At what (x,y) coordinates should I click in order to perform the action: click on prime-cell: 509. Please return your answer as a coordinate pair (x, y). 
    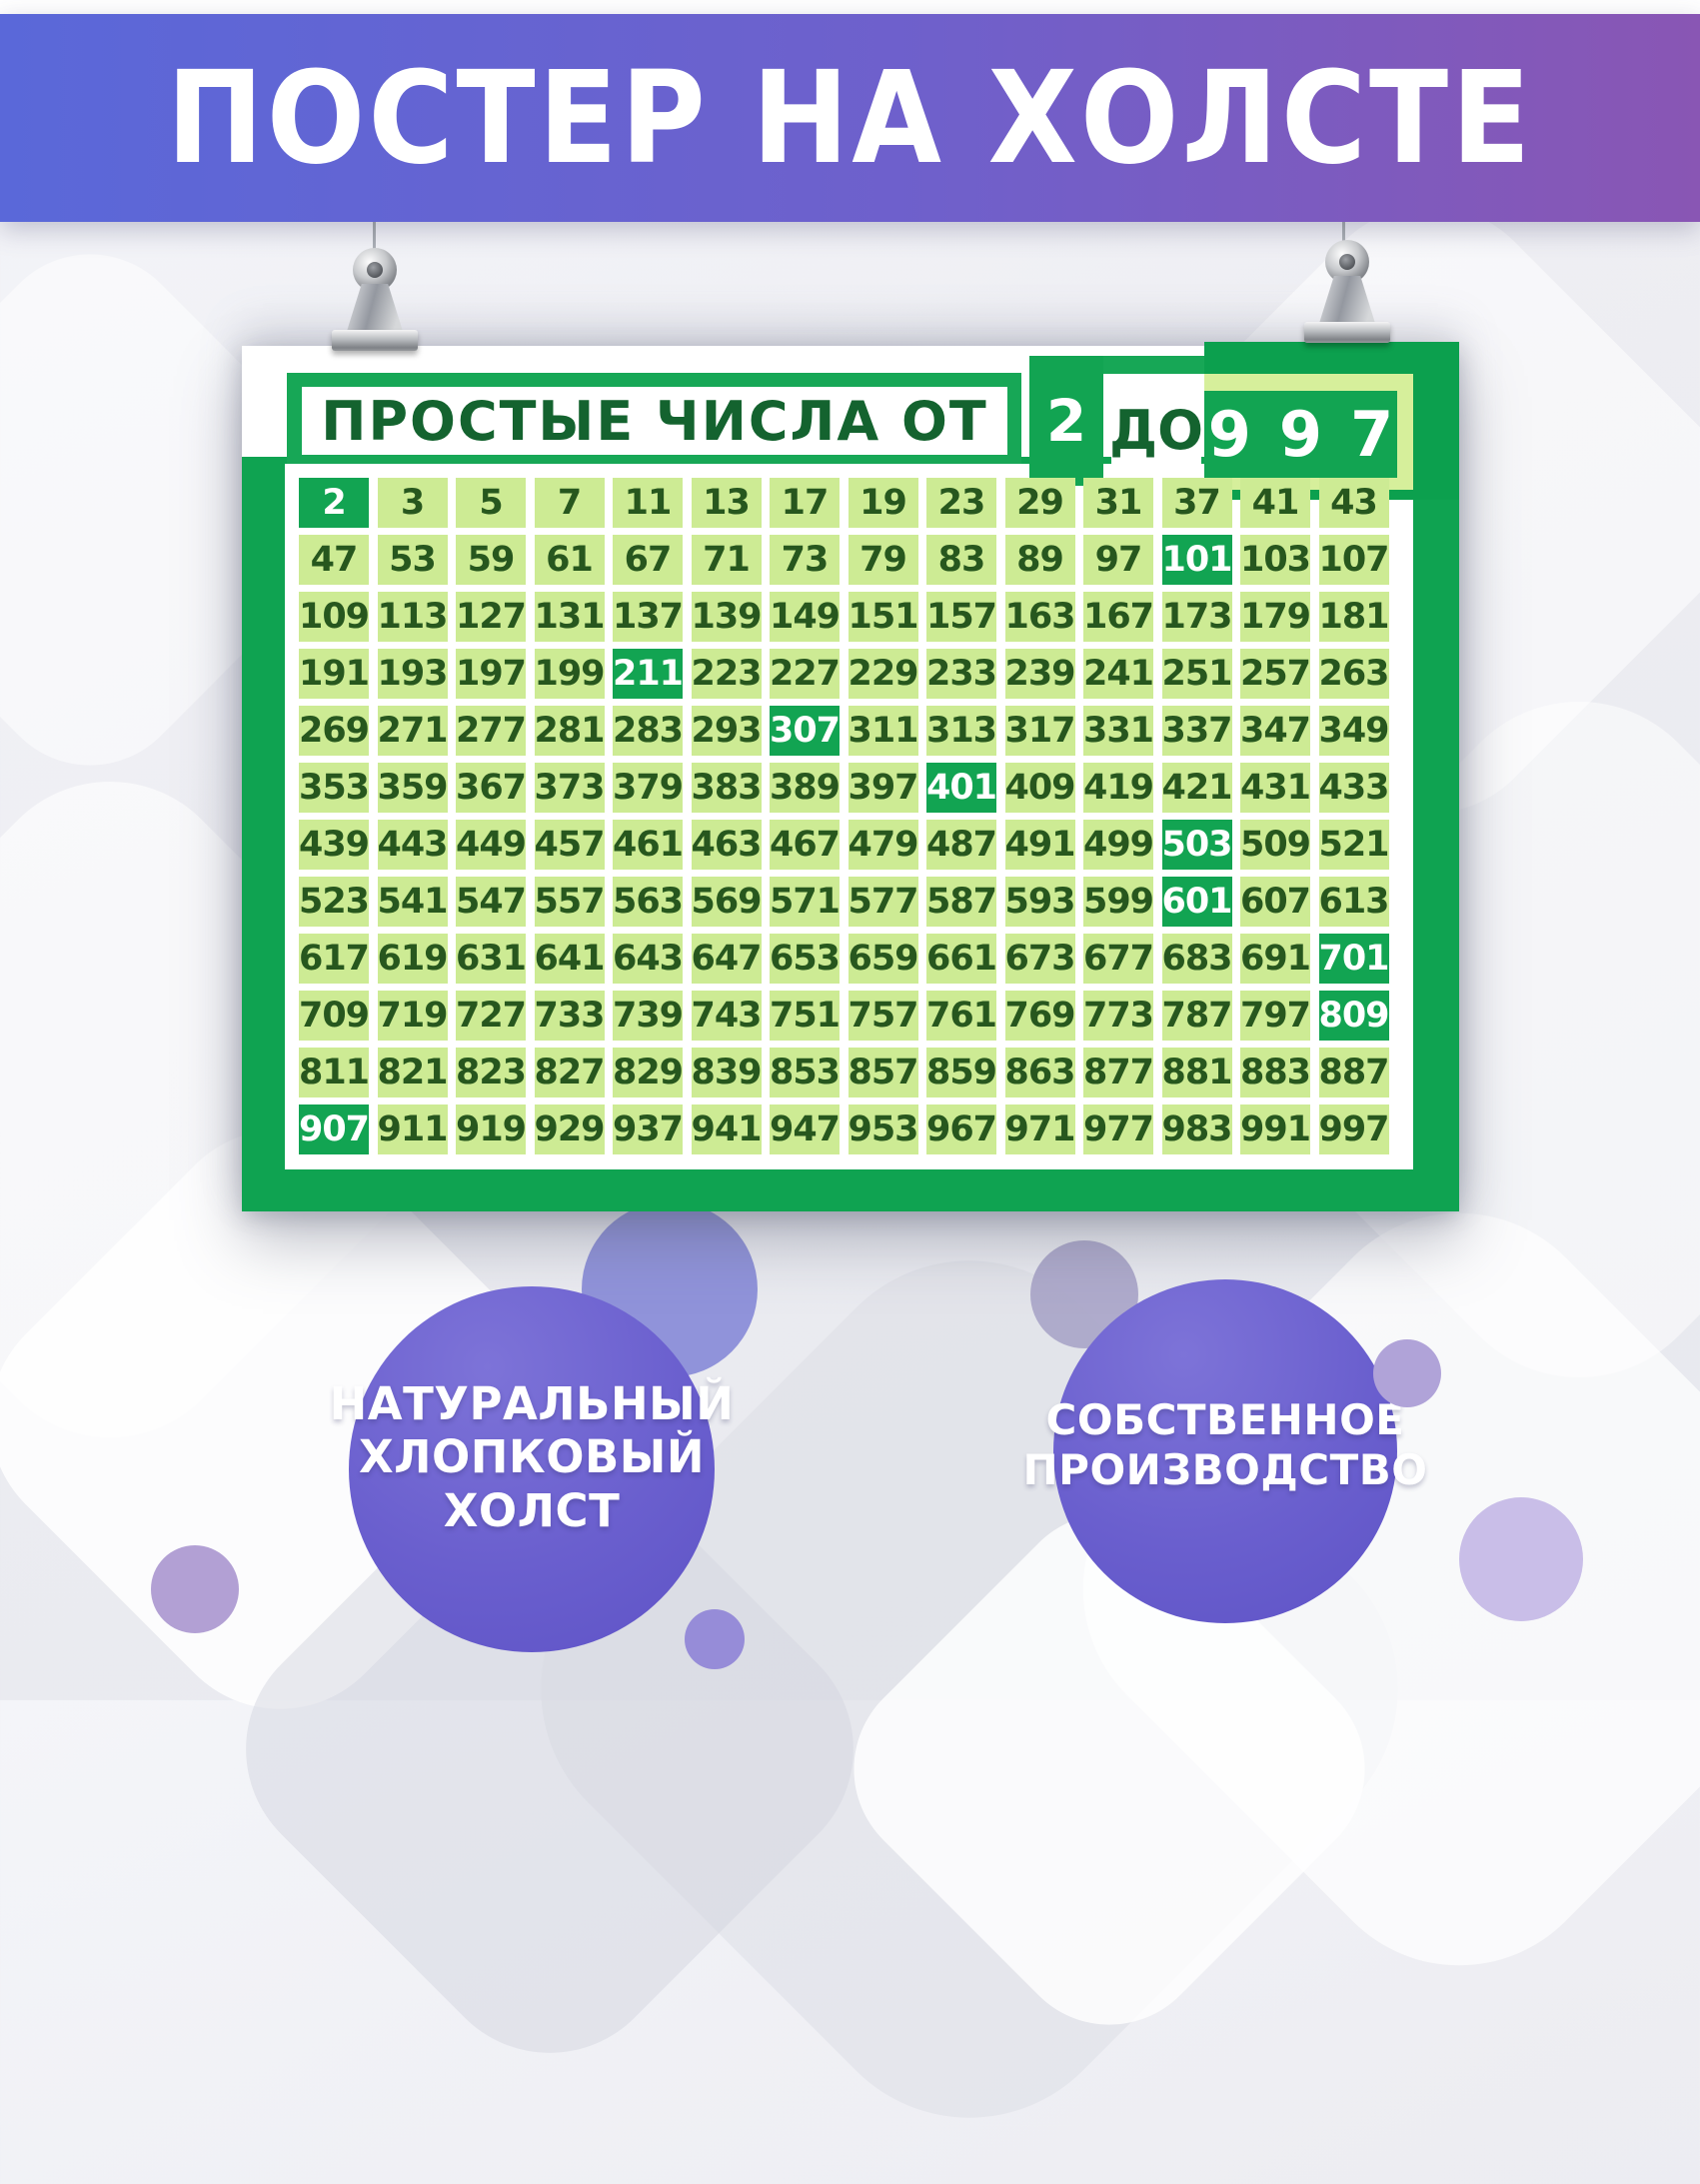
    Looking at the image, I should click on (1275, 845).